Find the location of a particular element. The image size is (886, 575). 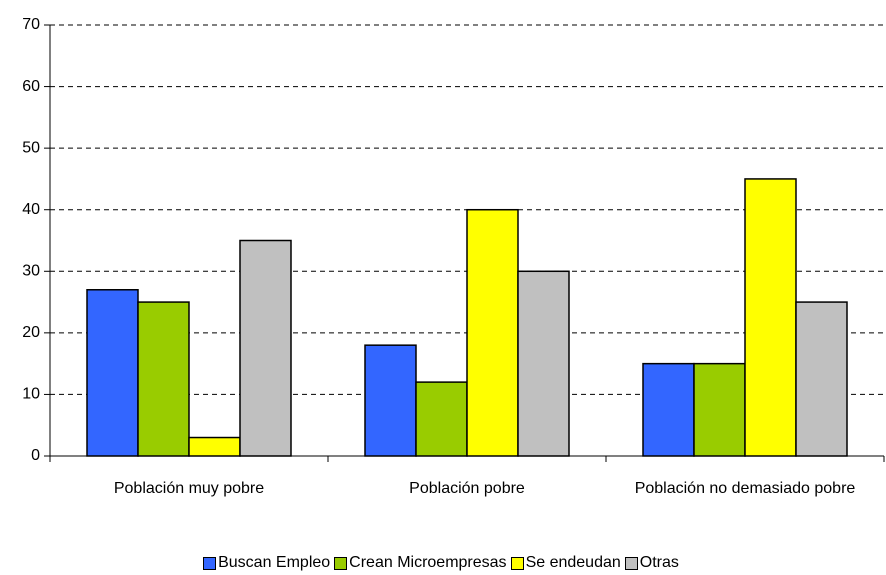

legend-label: Crean Microempresas is located at coordinates (428, 562).